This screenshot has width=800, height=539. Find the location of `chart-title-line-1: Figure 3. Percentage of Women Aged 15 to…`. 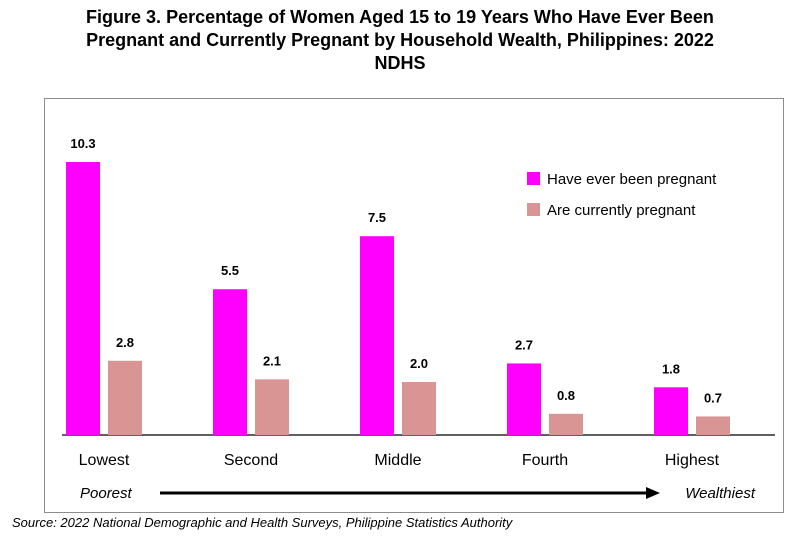

chart-title-line-1: Figure 3. Percentage of Women Aged 15 to… is located at coordinates (400, 17).